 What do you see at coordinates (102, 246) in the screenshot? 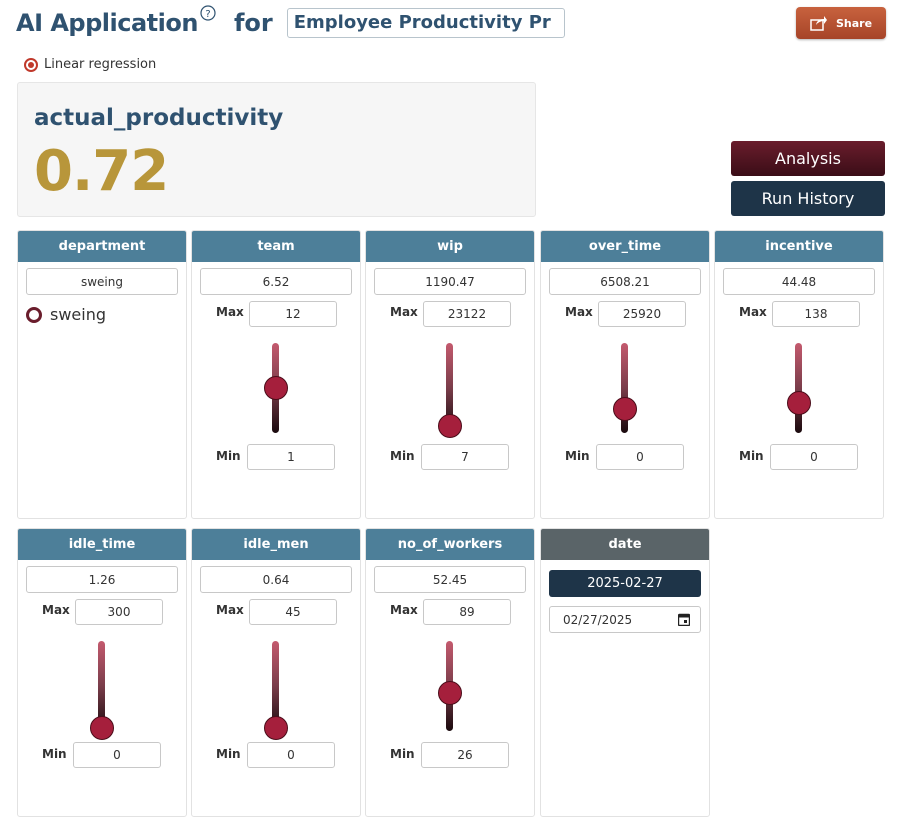
I see `panel-header: department` at bounding box center [102, 246].